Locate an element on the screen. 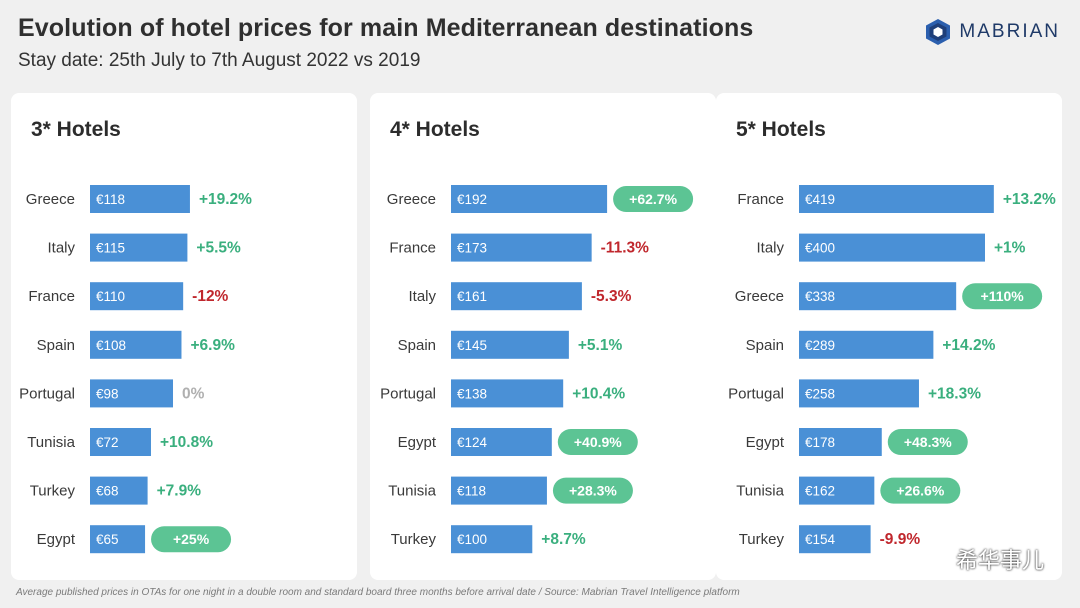  change-label: +48.3% is located at coordinates (928, 442).